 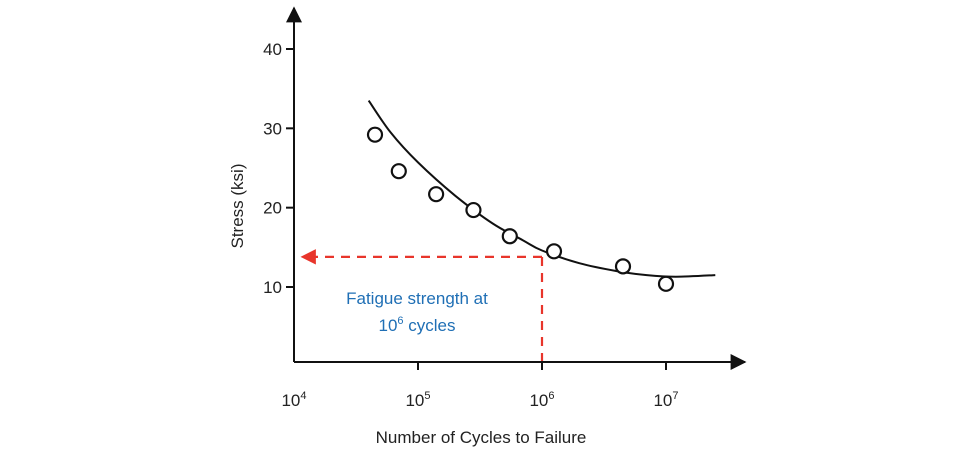 What do you see at coordinates (480, 386) in the screenshot?
I see `x-axis-ticks: 10⁴ 10⁵ 10⁶ 10⁷` at bounding box center [480, 386].